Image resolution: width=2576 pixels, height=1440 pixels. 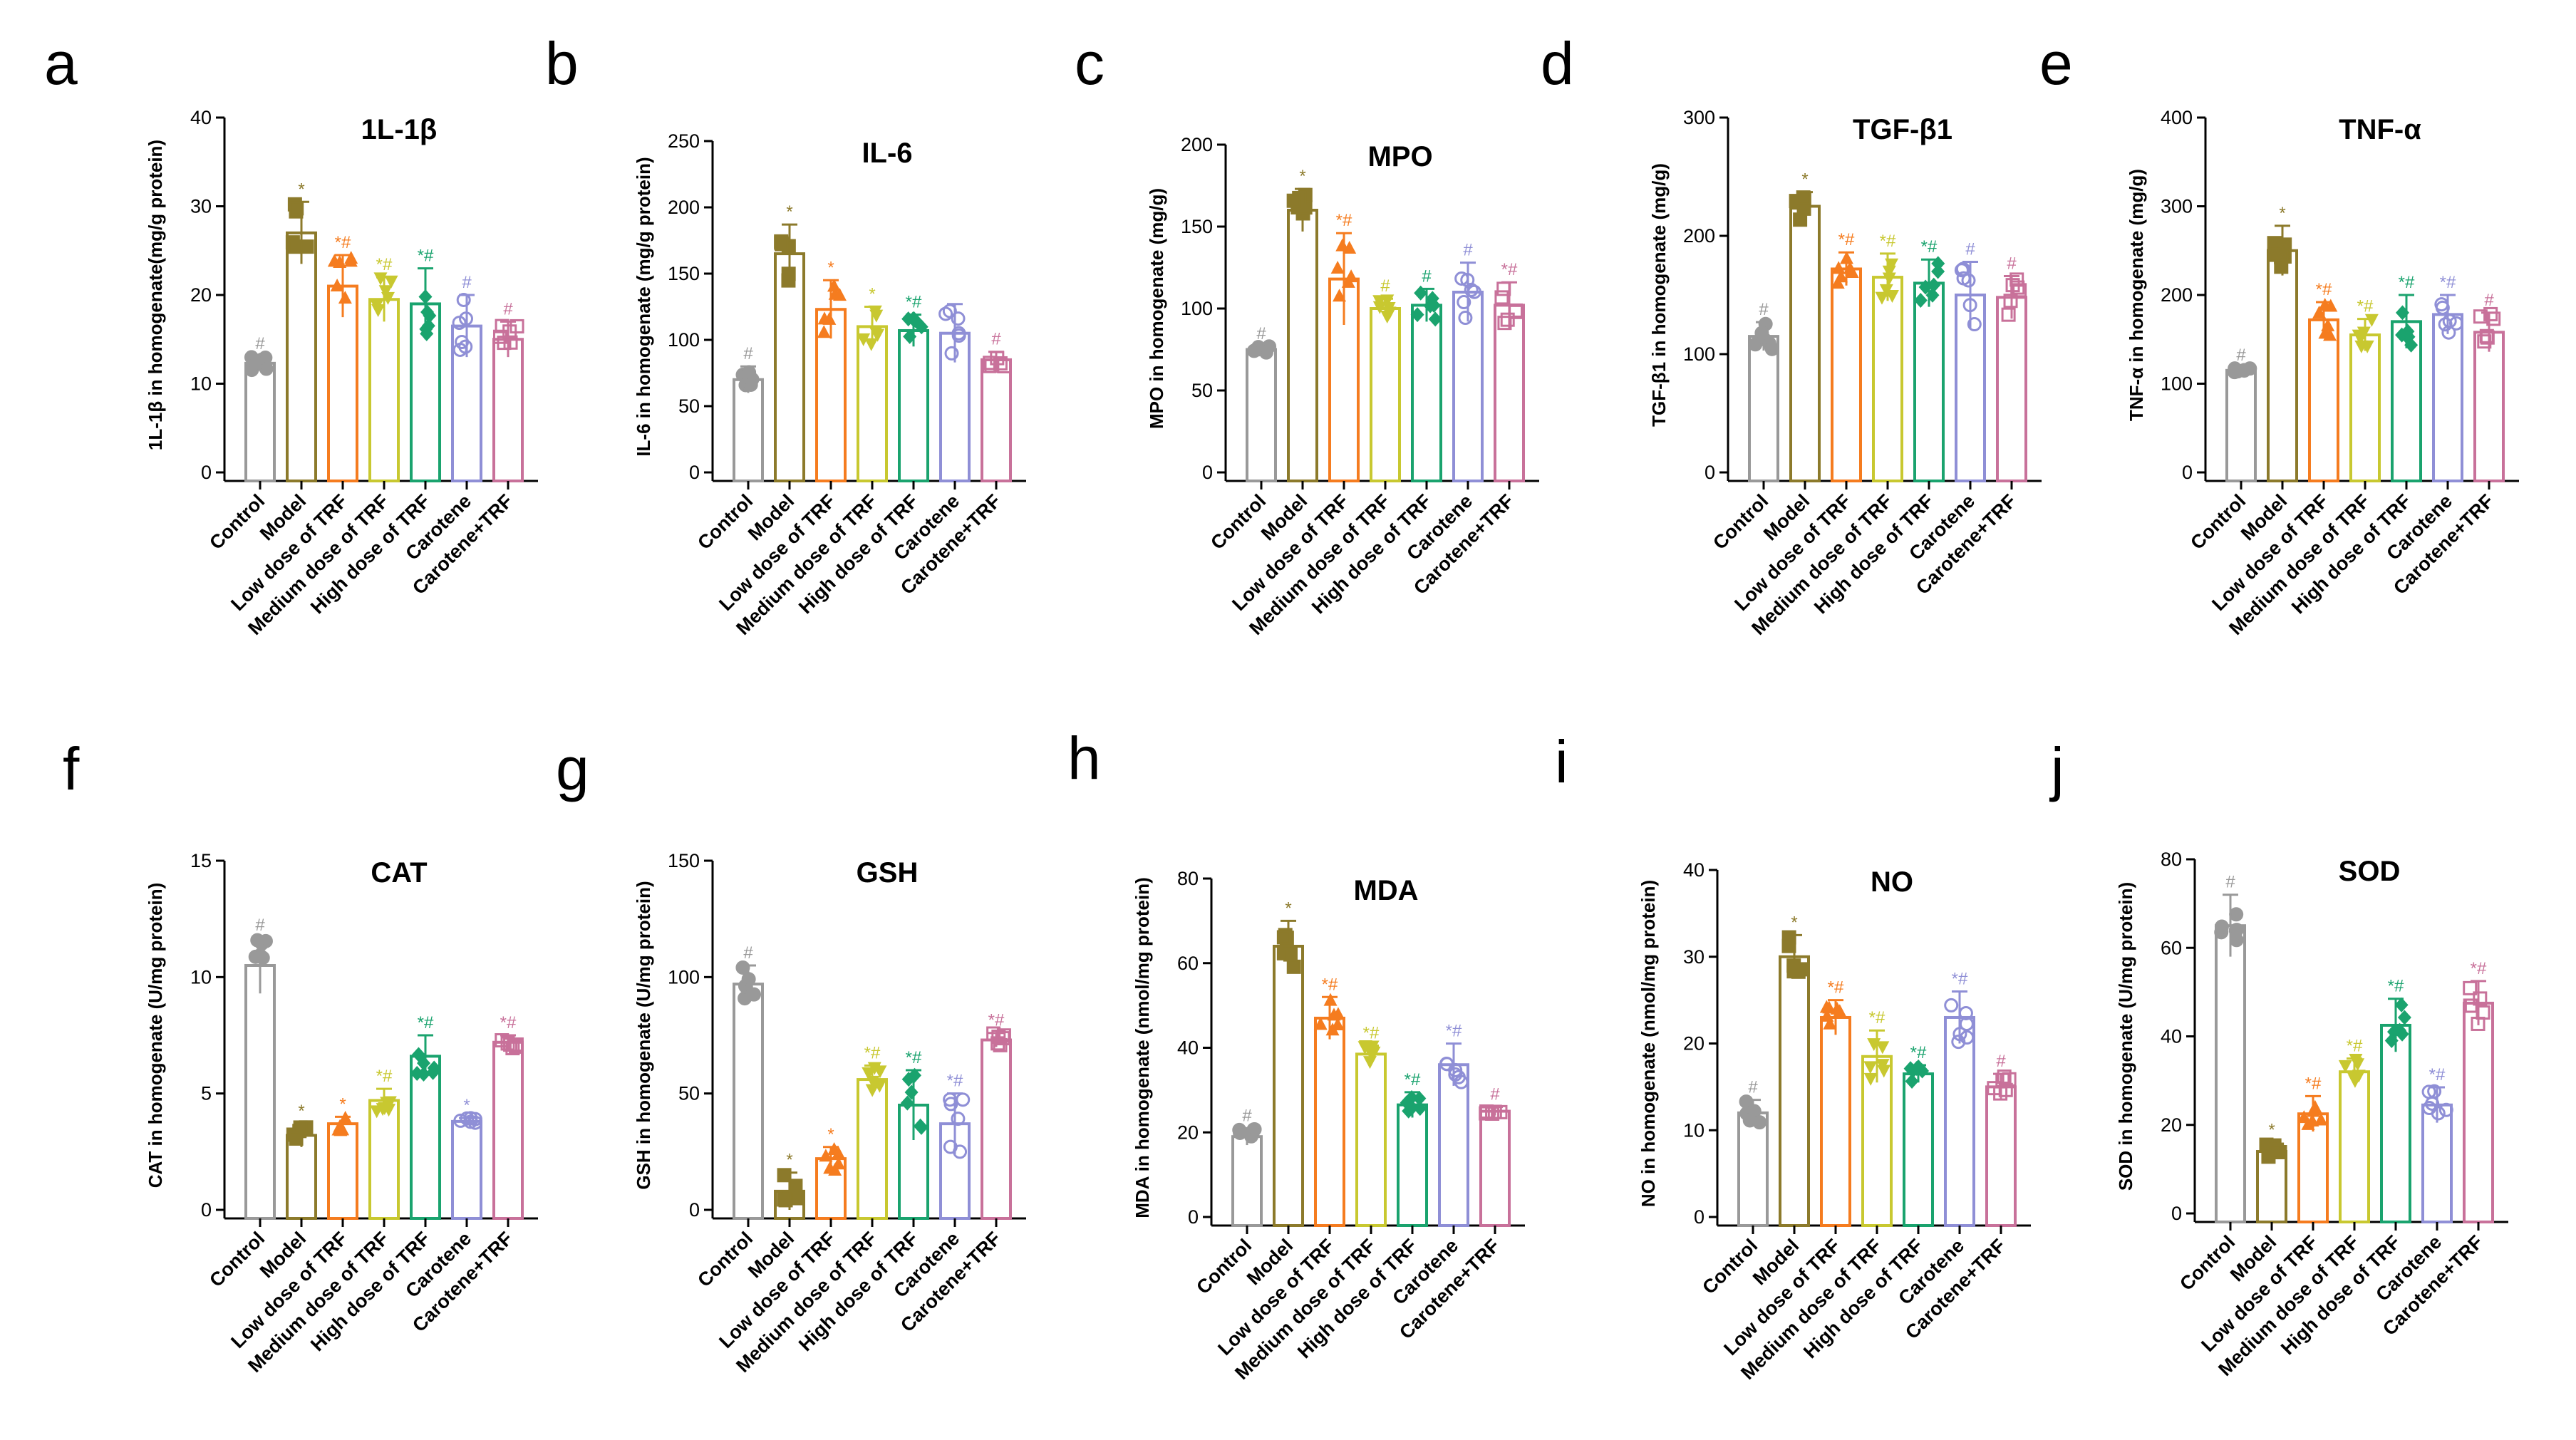 I want to click on y-tick-label: 150, so click(x=684, y=274).